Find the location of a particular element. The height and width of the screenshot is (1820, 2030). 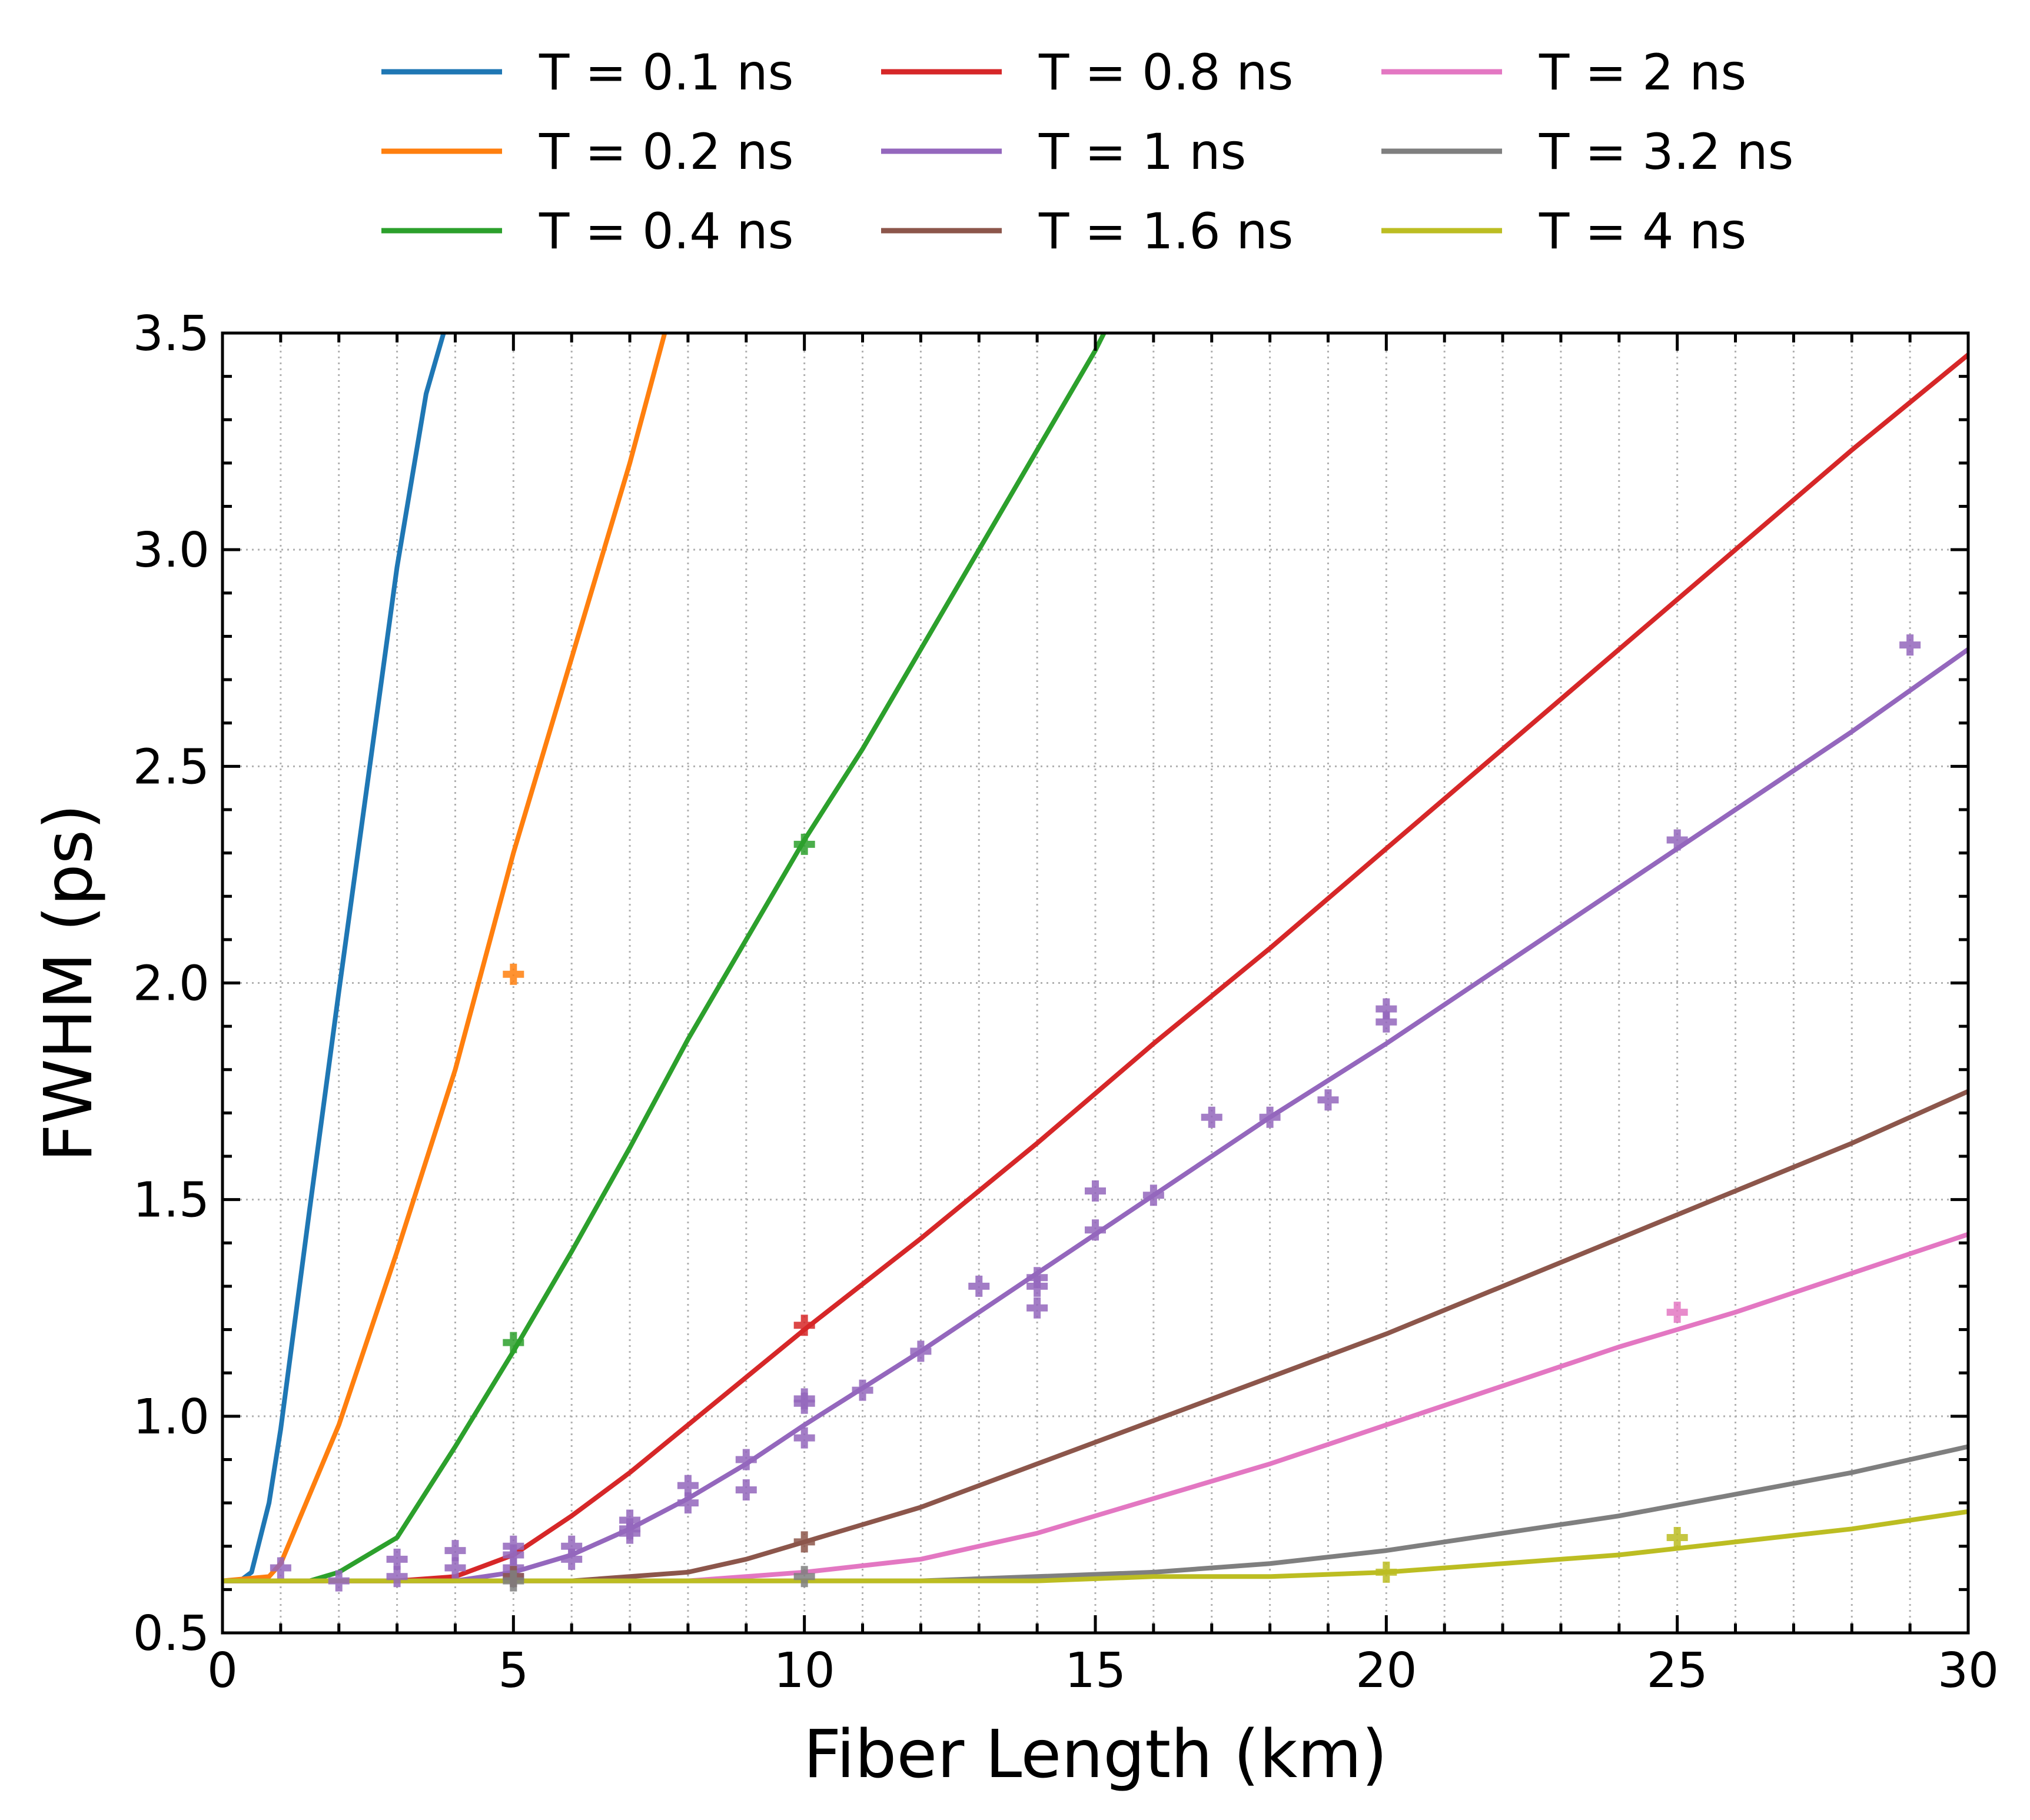

x-tick-label: 10 is located at coordinates (804, 1671).